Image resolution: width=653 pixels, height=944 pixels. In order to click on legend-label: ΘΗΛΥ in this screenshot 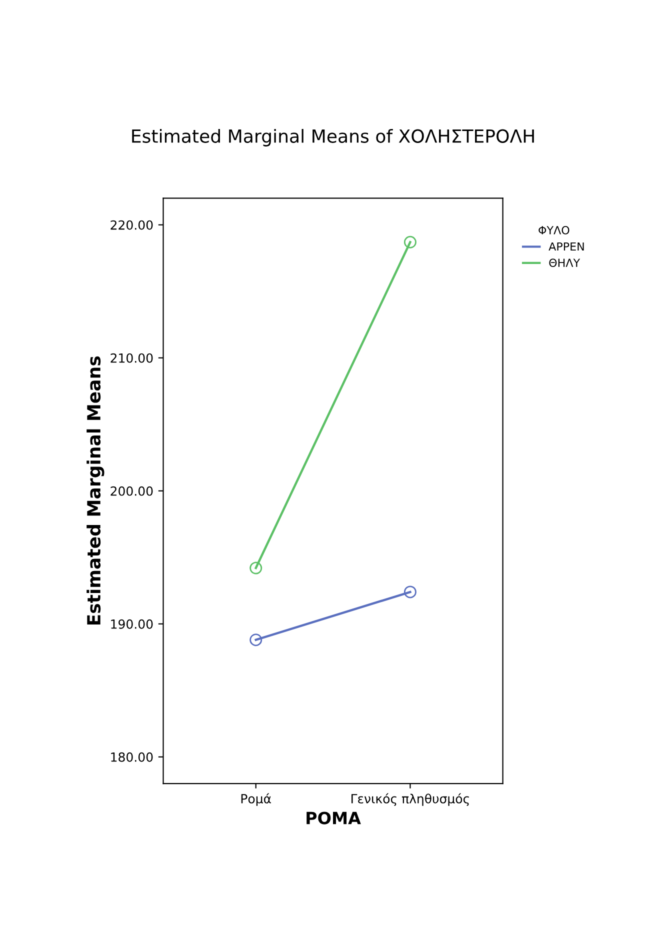, I will do `click(564, 263)`.